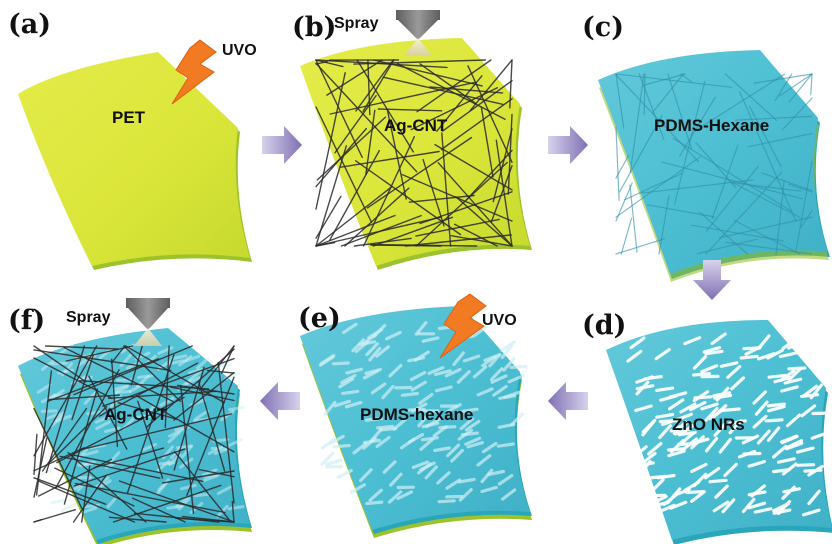  What do you see at coordinates (29, 24) in the screenshot?
I see `panel-label-a: (a)` at bounding box center [29, 24].